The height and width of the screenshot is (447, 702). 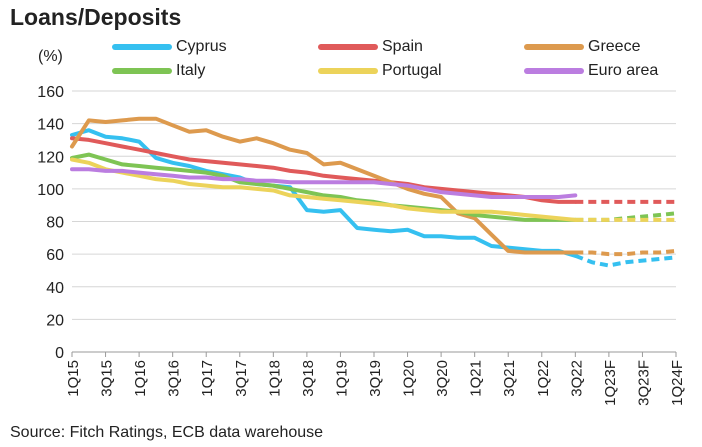 What do you see at coordinates (614, 46) in the screenshot?
I see `legend-label-greece: Greece` at bounding box center [614, 46].